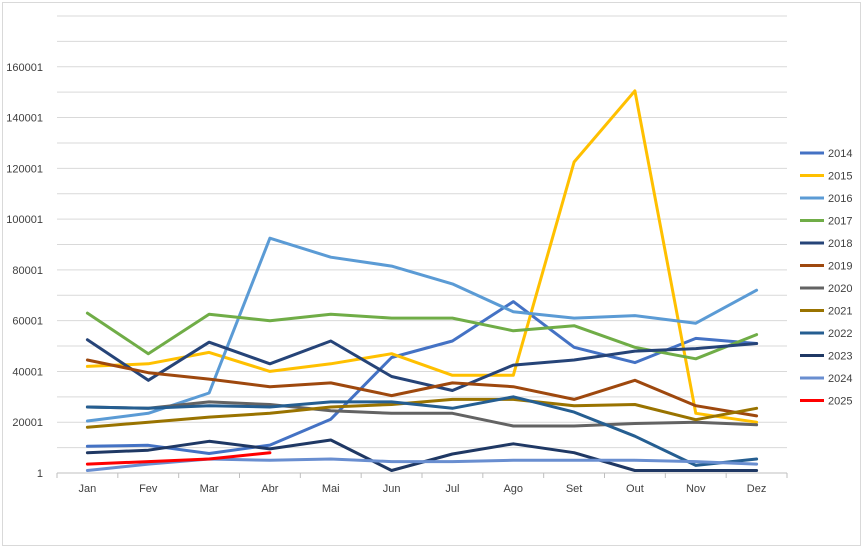  I want to click on series-line-2018, so click(422, 365).